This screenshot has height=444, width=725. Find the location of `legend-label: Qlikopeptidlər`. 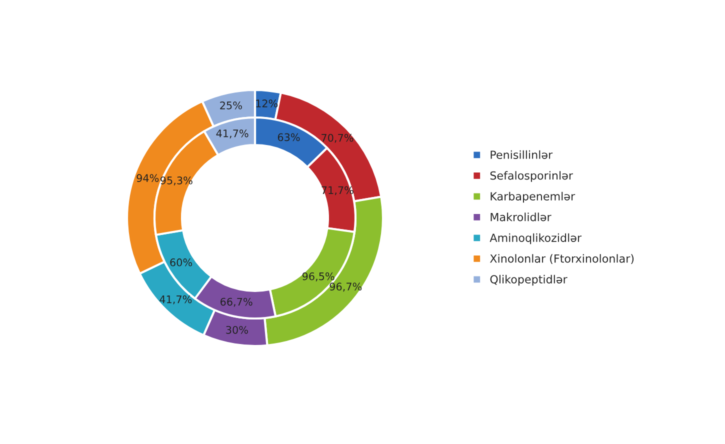

legend-label: Qlikopeptidlər is located at coordinates (529, 280).